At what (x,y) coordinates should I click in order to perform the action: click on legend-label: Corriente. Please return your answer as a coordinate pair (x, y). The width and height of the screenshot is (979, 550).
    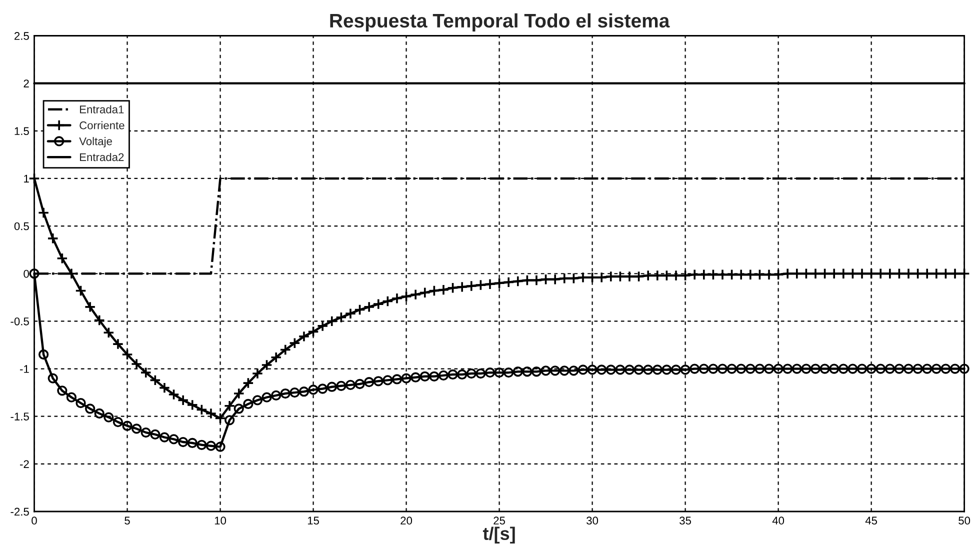
    Looking at the image, I should click on (102, 125).